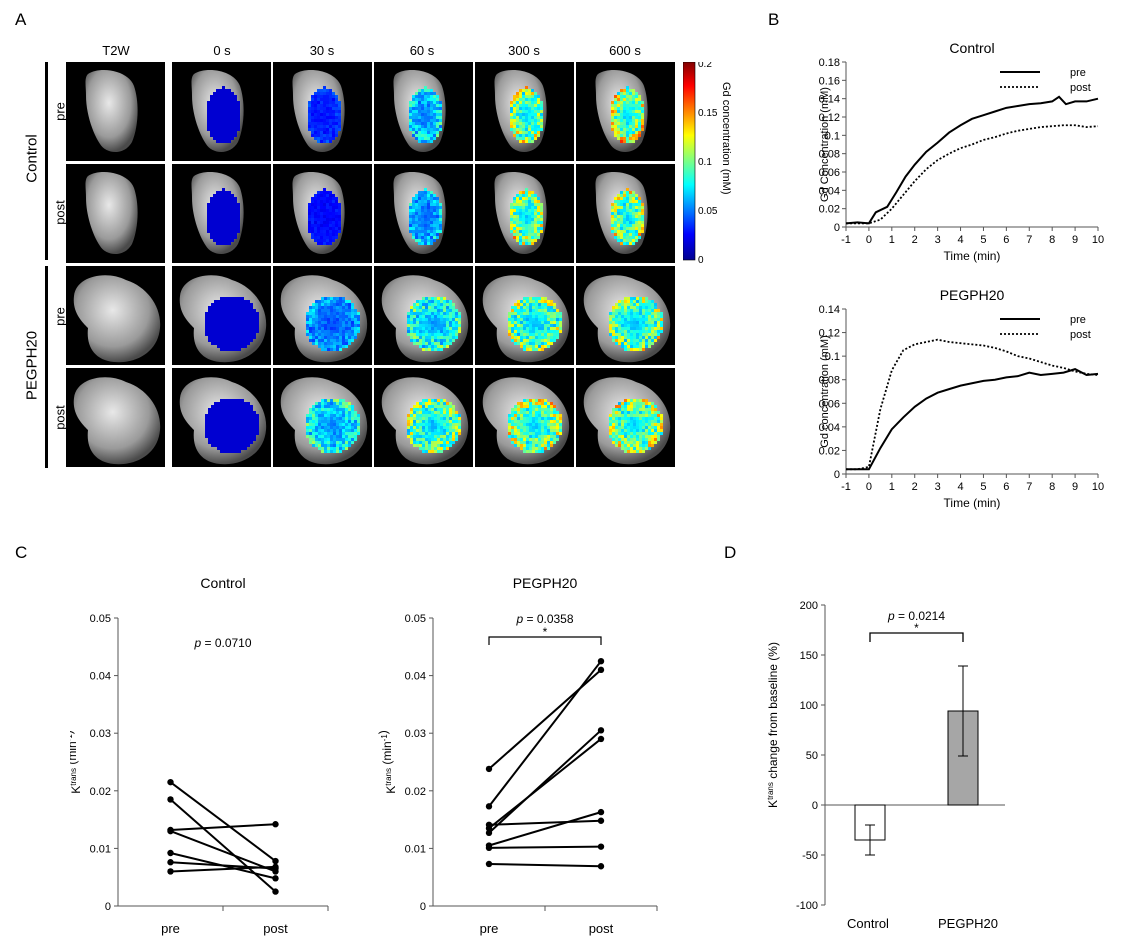 Image resolution: width=1123 pixels, height=950 pixels. What do you see at coordinates (869, 487) in the screenshot?
I see `x-tick-label: 0` at bounding box center [869, 487].